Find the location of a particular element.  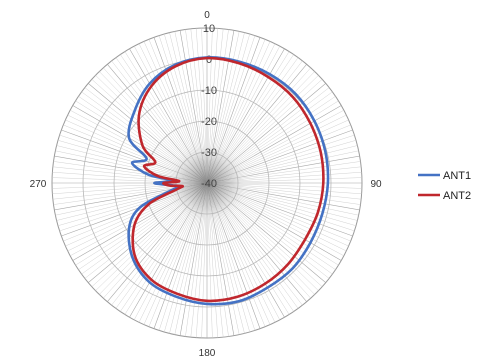

radial-gridline is located at coordinates (207, 183).